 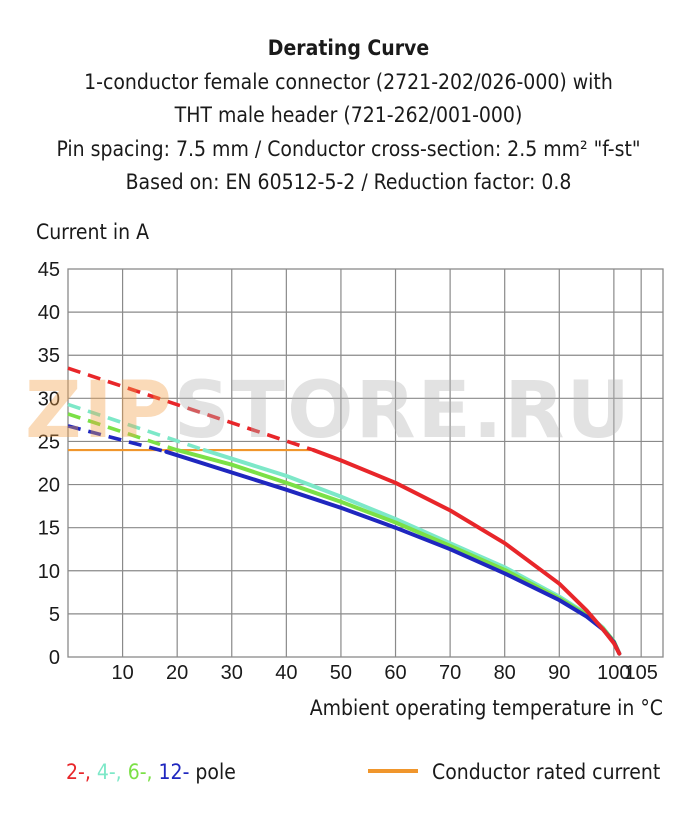 What do you see at coordinates (286, 673) in the screenshot?
I see `x-tick-label: 40` at bounding box center [286, 673].